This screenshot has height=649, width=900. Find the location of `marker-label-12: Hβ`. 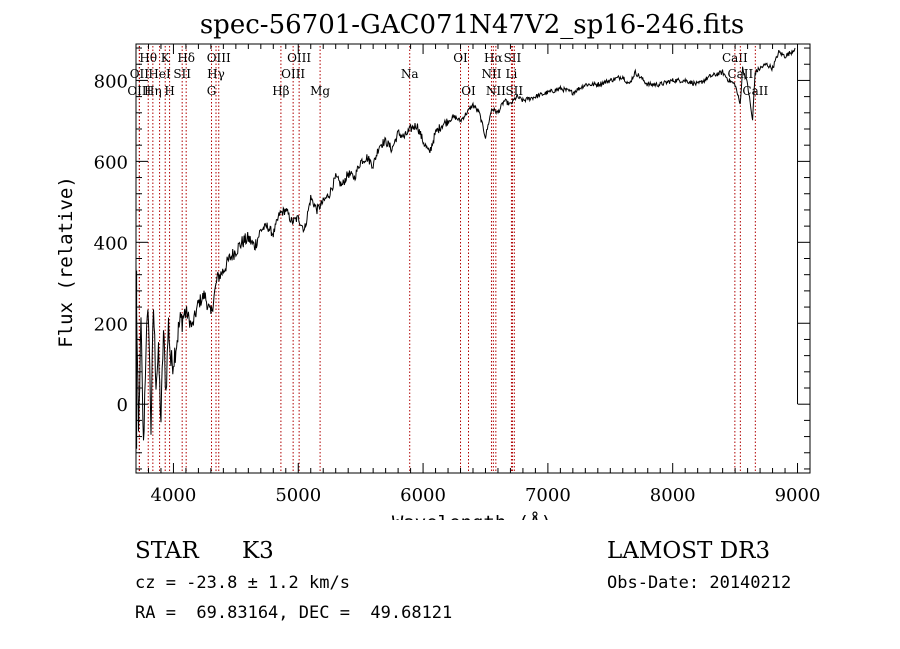

marker-label-12: Hβ is located at coordinates (280, 91).